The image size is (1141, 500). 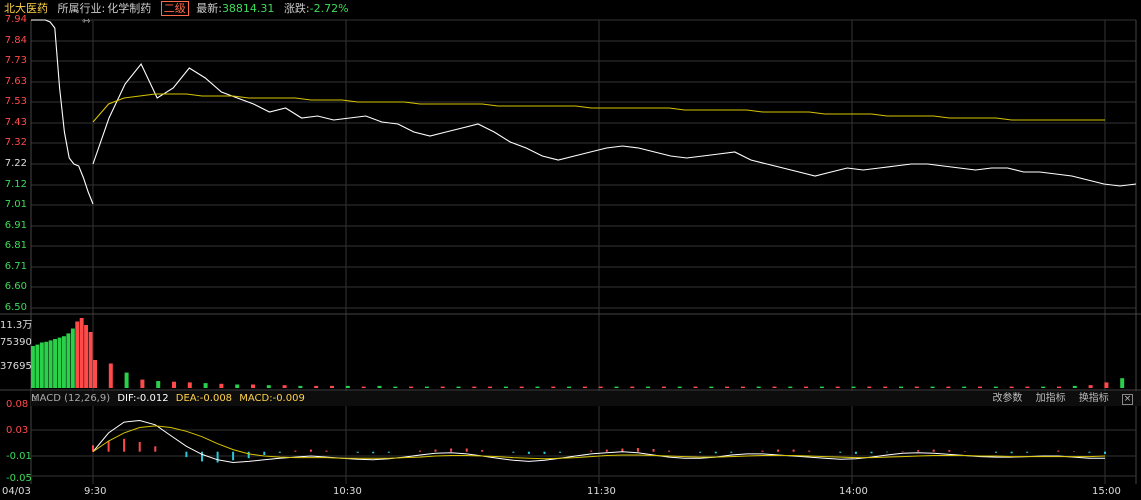 I want to click on switch-indicator-button: 换指标, so click(x=1093, y=398).